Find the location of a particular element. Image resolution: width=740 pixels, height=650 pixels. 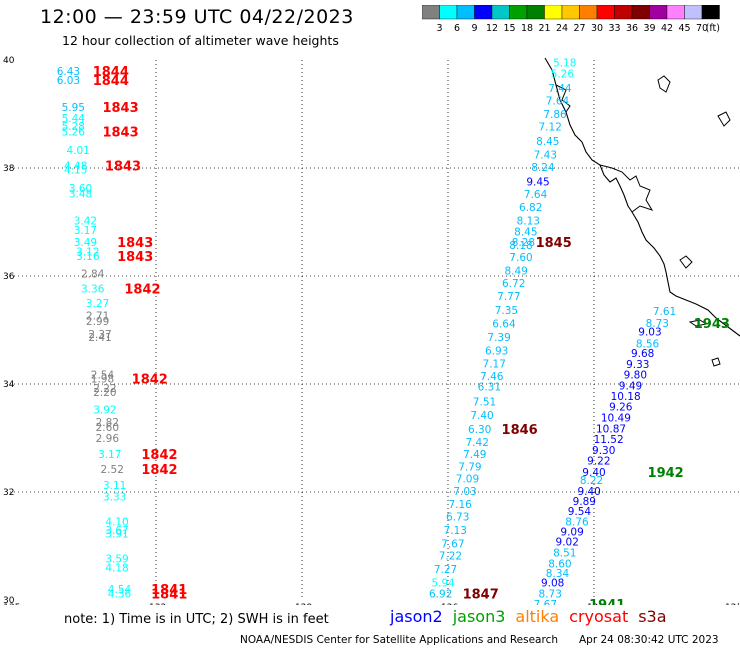

cape-mendocino is located at coordinates (563, 98).